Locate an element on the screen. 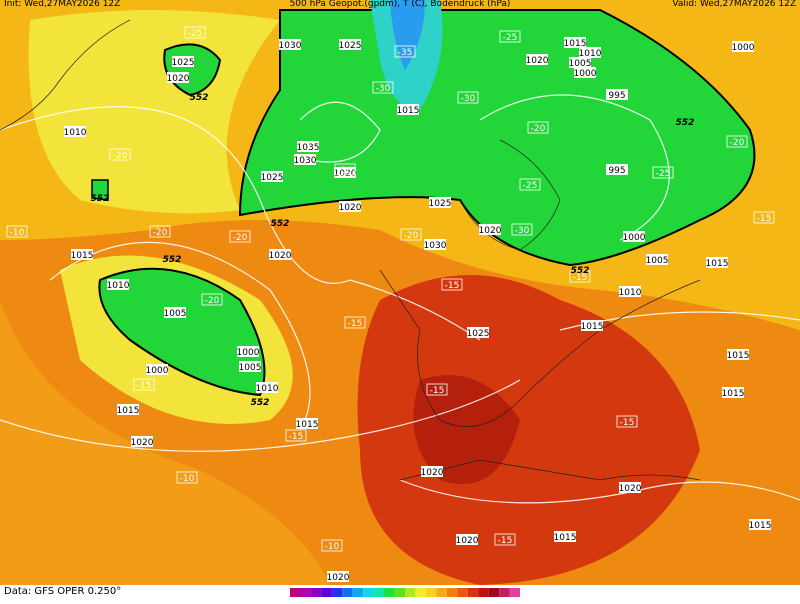  isobar-label: 1030 is located at coordinates (290, 46).